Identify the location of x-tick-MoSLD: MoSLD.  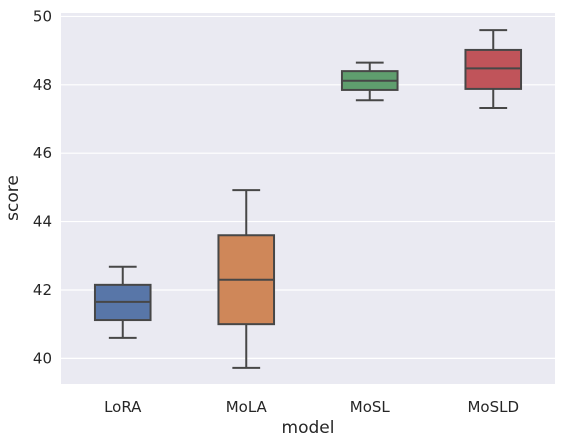
(493, 407).